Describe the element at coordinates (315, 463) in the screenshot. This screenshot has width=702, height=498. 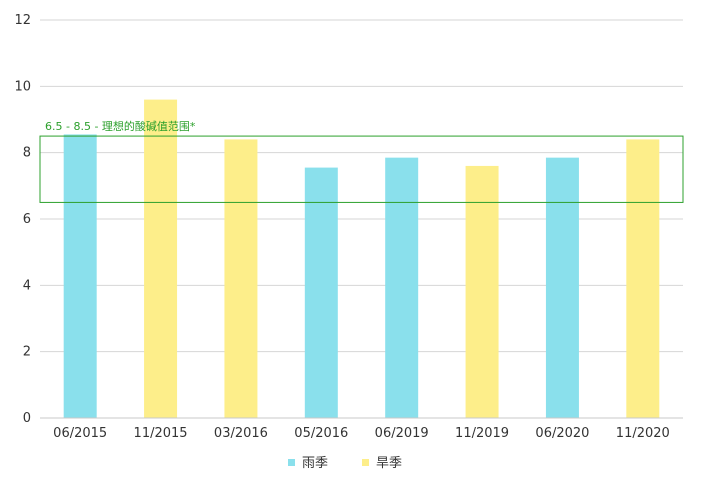
I see `legend-label: 雨季` at that location.